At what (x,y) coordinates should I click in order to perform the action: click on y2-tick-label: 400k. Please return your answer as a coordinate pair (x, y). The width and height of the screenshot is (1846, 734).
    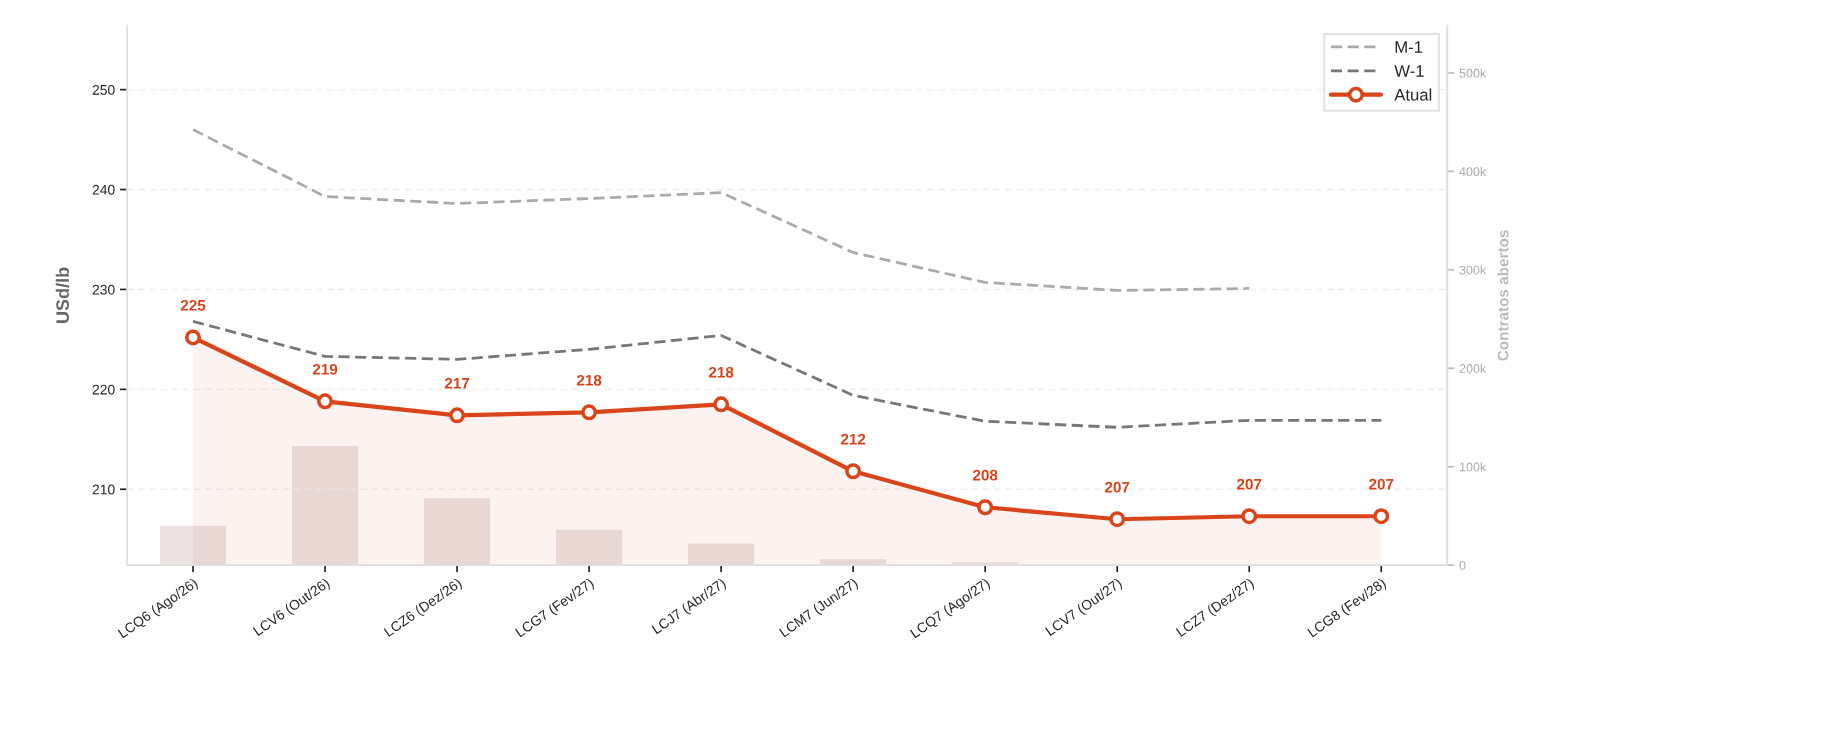
    Looking at the image, I should click on (1473, 171).